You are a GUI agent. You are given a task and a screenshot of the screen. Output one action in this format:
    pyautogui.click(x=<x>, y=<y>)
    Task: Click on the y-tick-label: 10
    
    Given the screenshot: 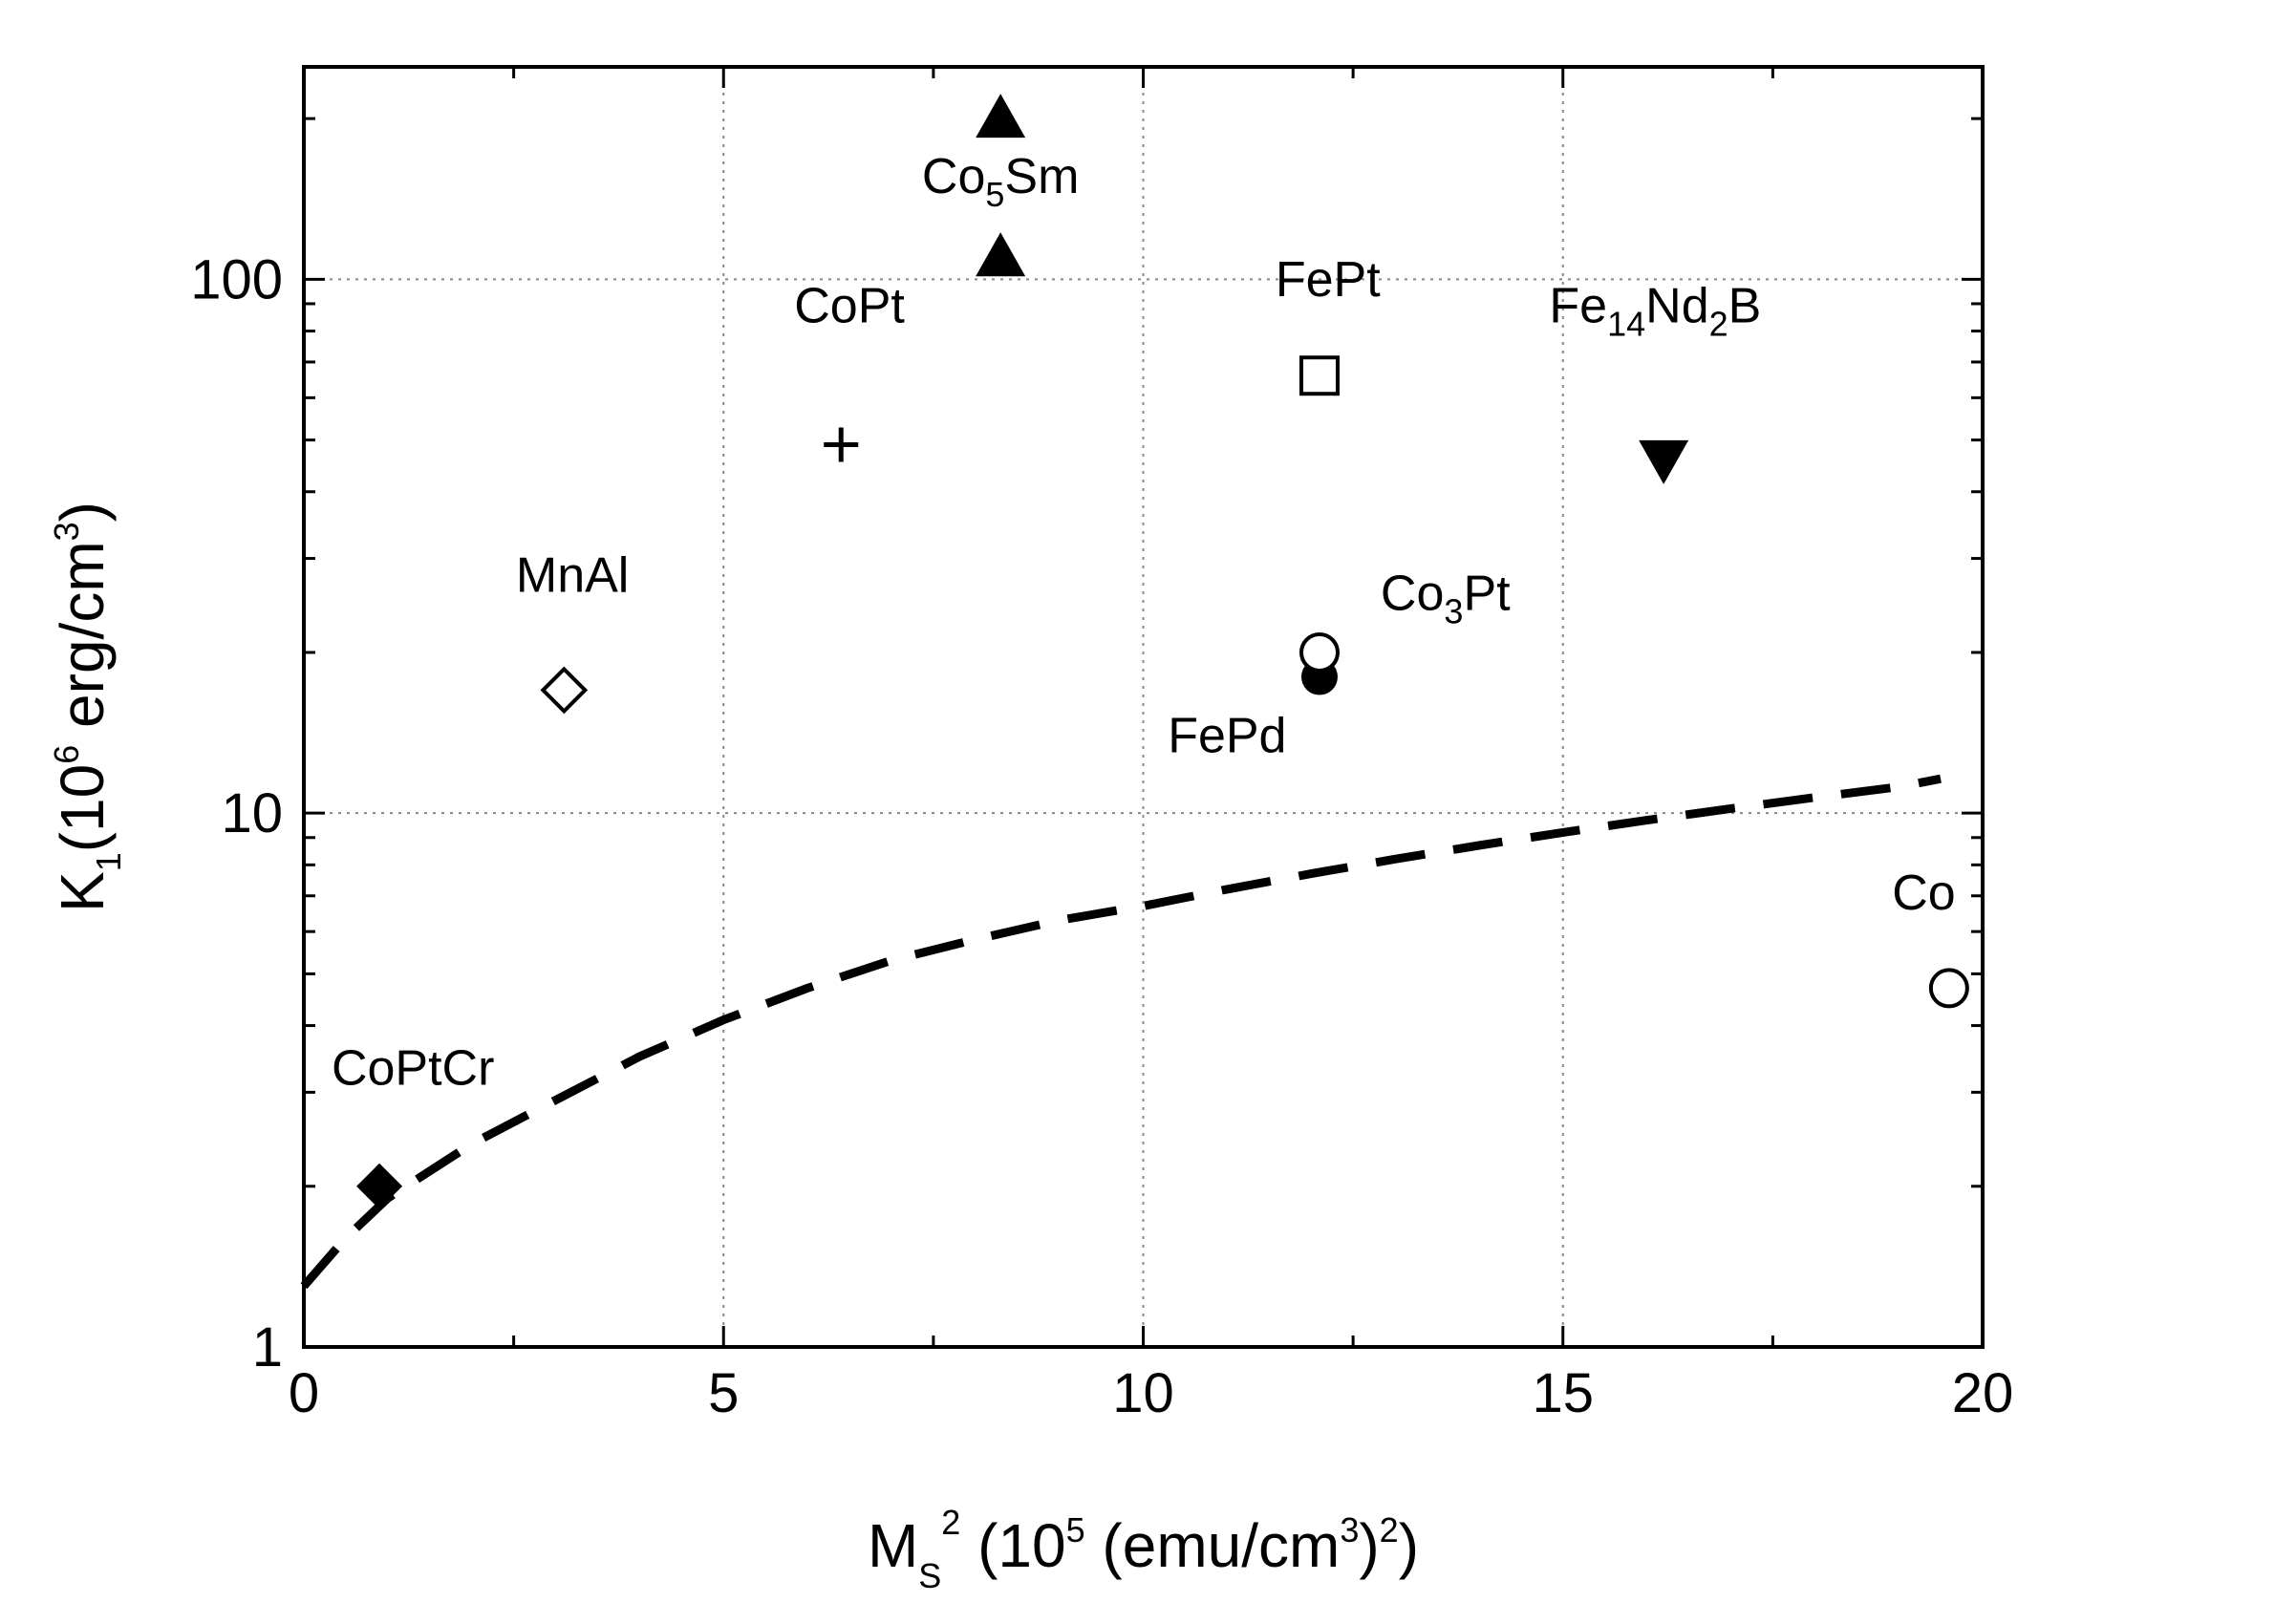 What is the action you would take?
    pyautogui.click(x=252, y=813)
    